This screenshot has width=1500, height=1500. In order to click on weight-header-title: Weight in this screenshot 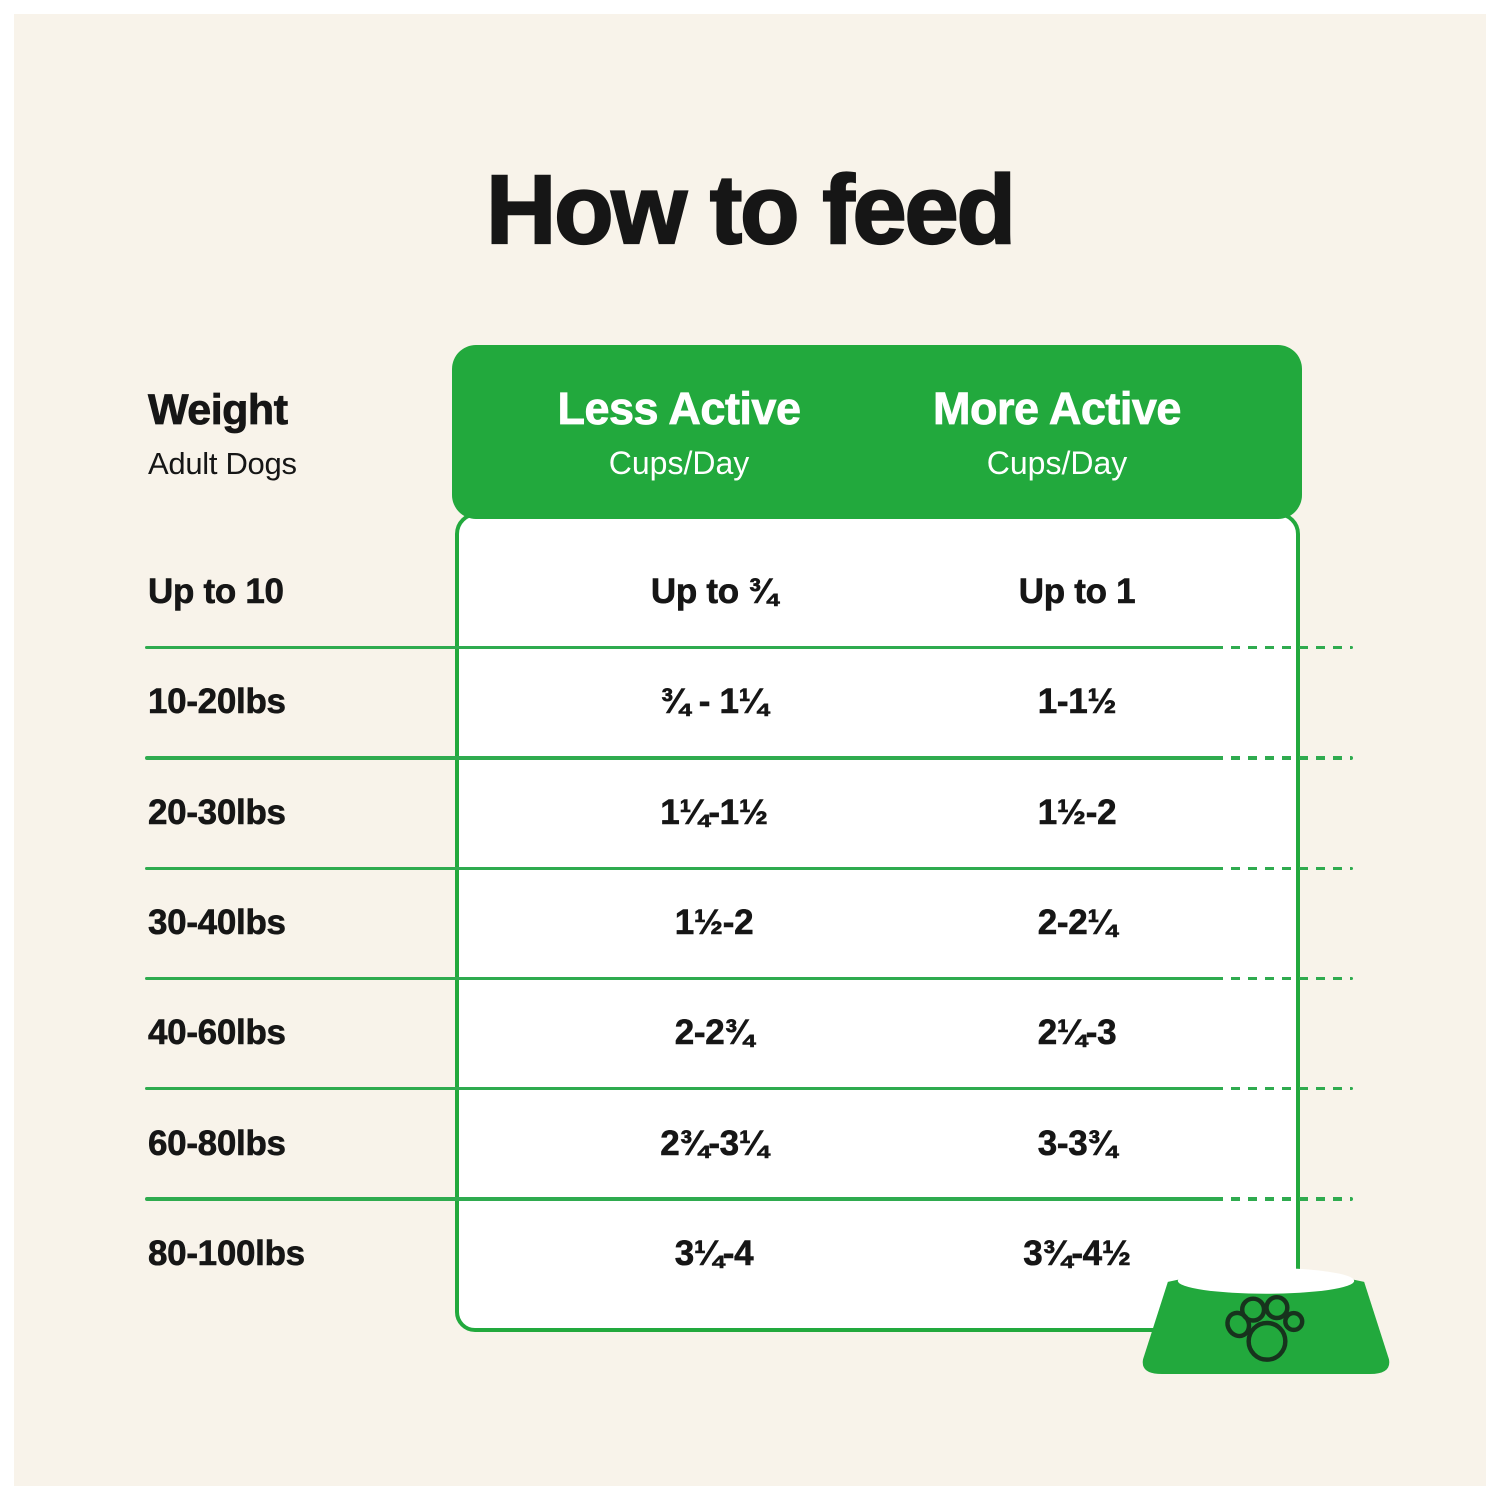, I will do `click(218, 410)`.